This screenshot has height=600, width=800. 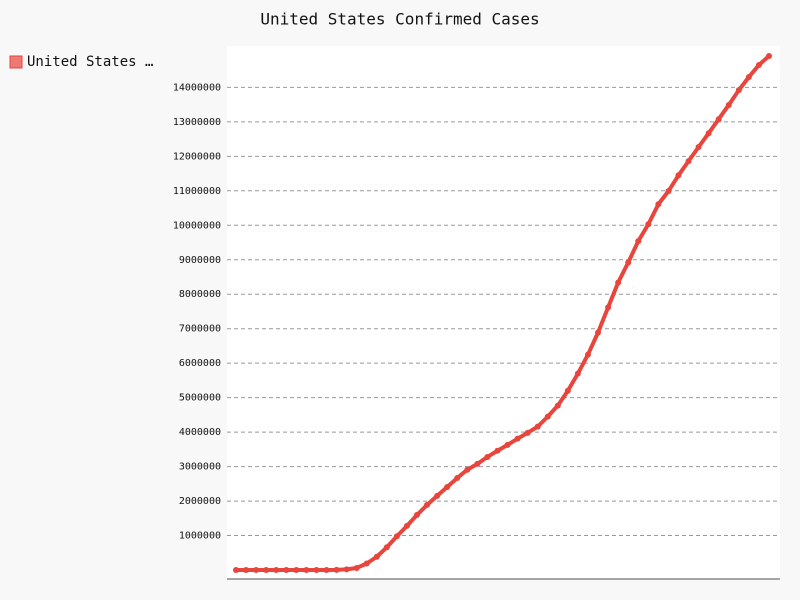 What do you see at coordinates (200, 501) in the screenshot?
I see `y-tick-label: 2000000` at bounding box center [200, 501].